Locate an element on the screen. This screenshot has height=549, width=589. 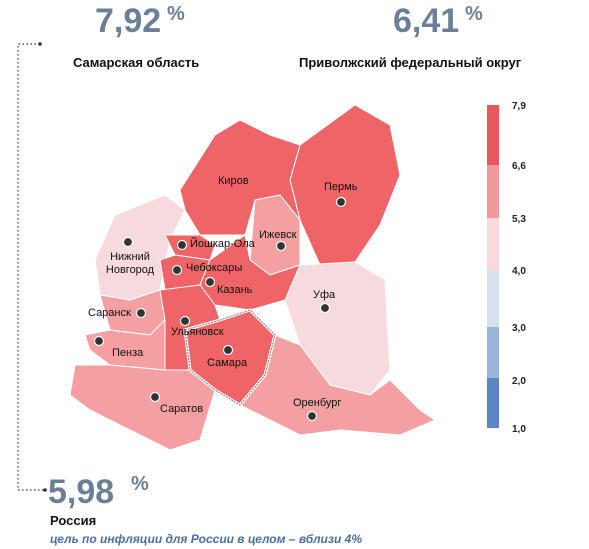
stat-label: Приволжский федеральный округ is located at coordinates (410, 62).